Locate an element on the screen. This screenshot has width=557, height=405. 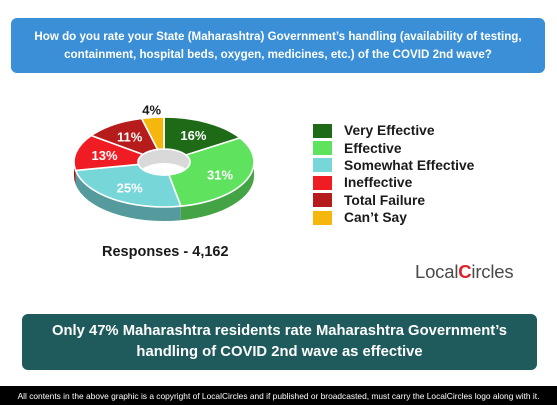
legend-item-ineffective: Ineffective is located at coordinates (393, 182).